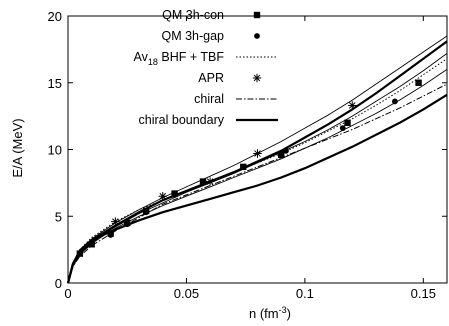 The width and height of the screenshot is (449, 326). I want to click on y-axis-label: E/A (MeV), so click(17, 147).